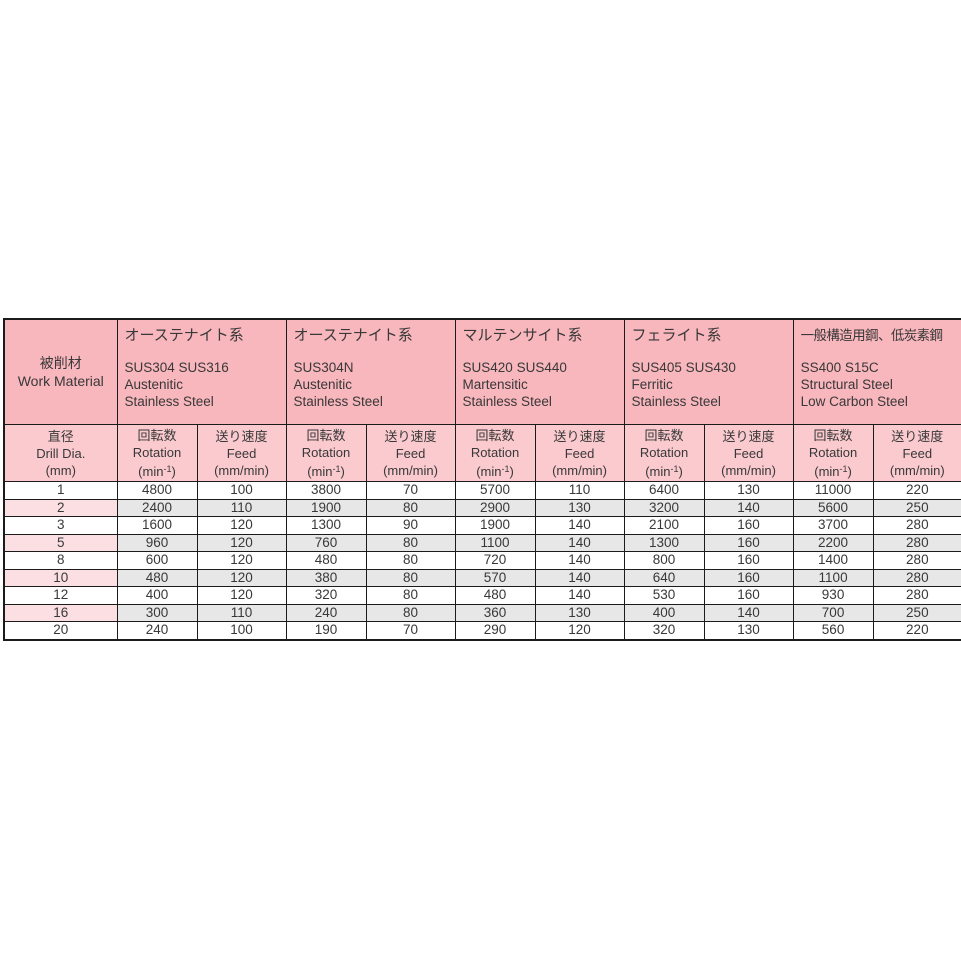 The image size is (961, 961). I want to click on feed-value-cell: 220, so click(916, 490).